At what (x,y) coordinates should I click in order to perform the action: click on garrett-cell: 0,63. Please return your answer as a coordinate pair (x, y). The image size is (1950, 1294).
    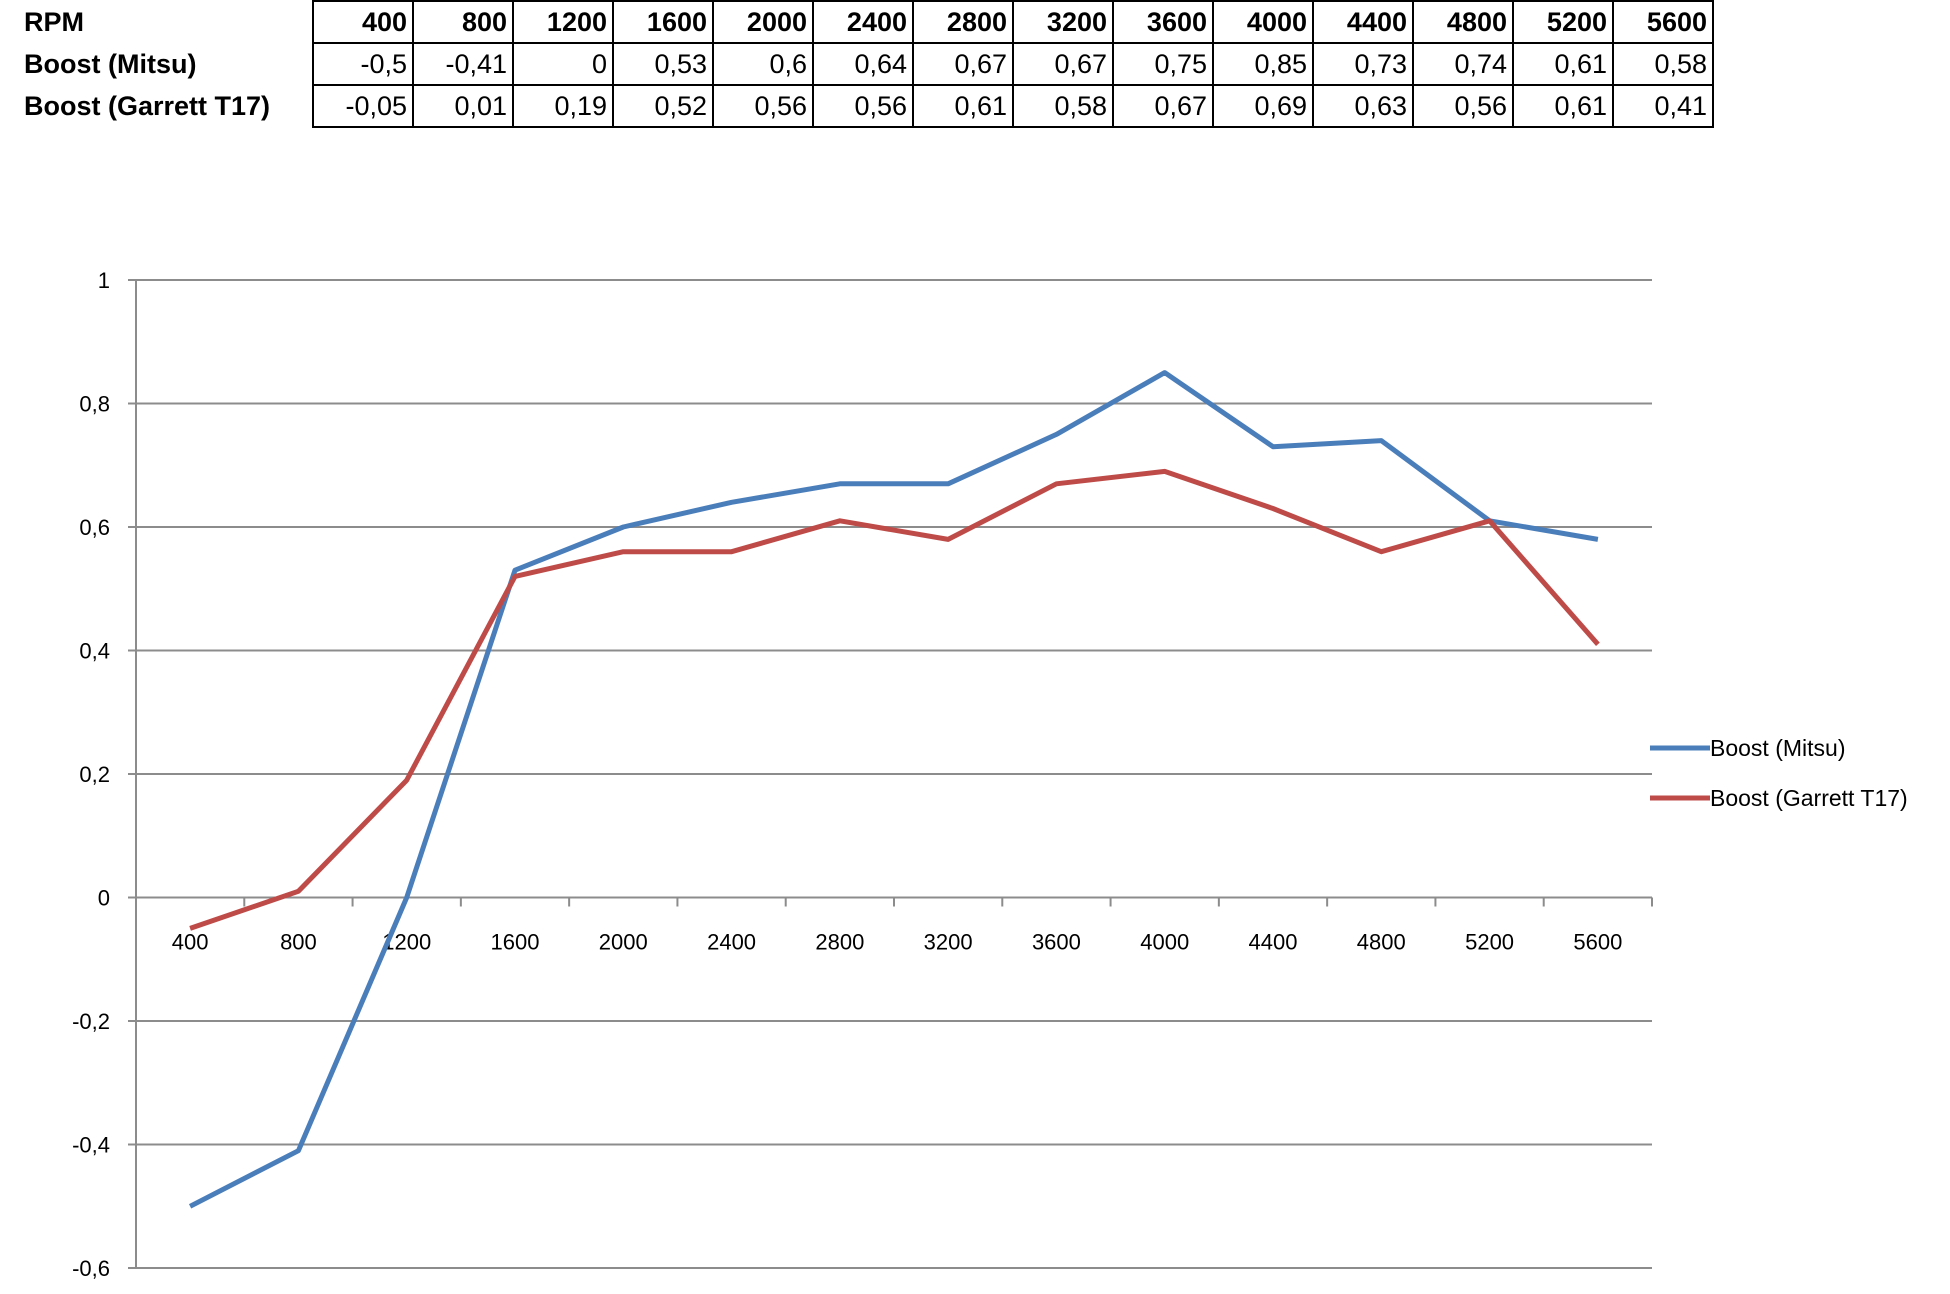
    Looking at the image, I should click on (1363, 106).